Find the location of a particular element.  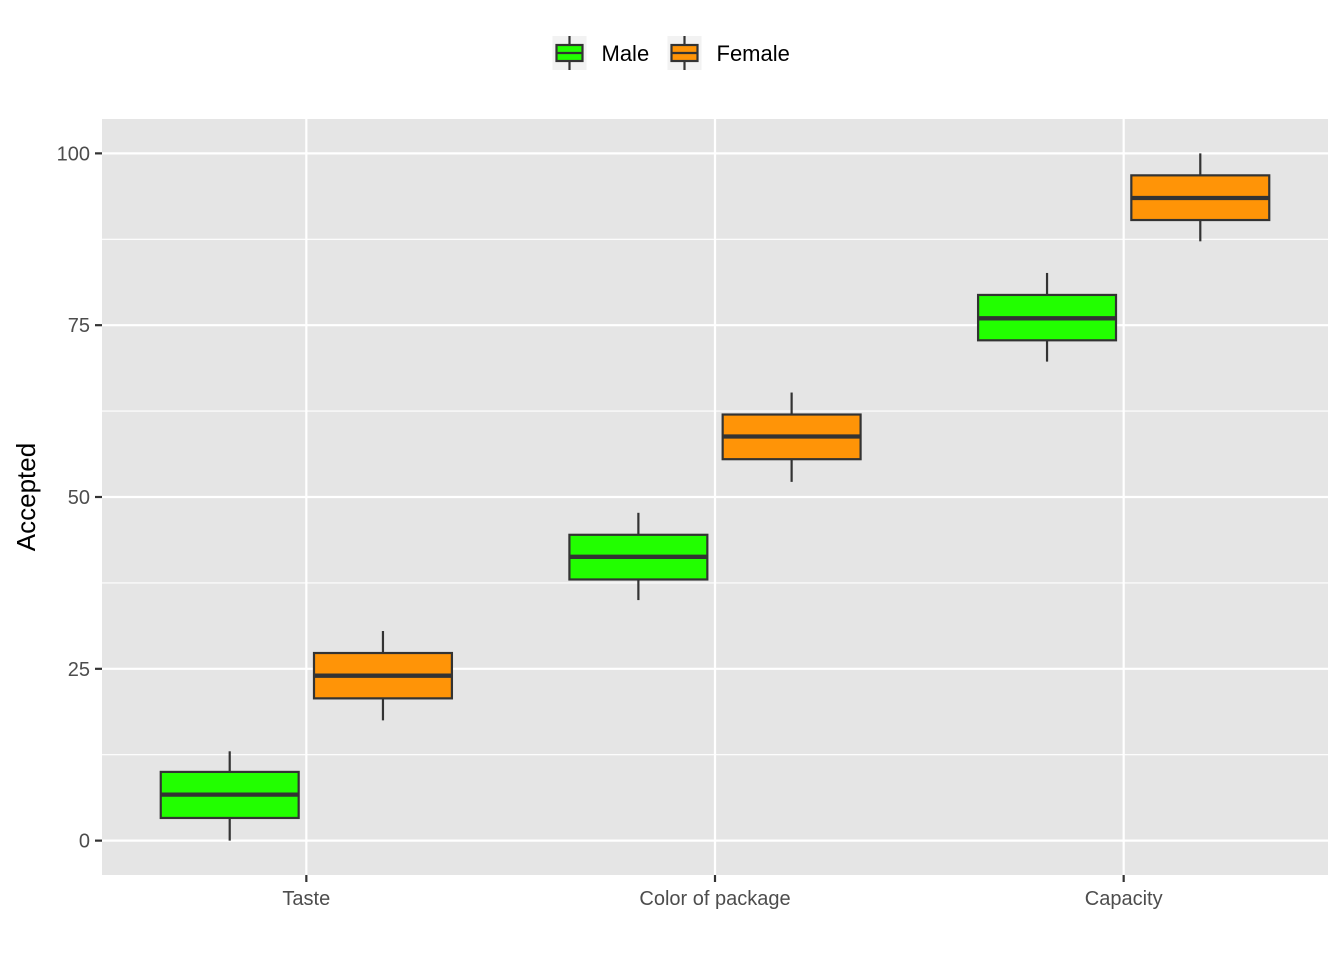

y-tick-label: 0 is located at coordinates (84, 842).